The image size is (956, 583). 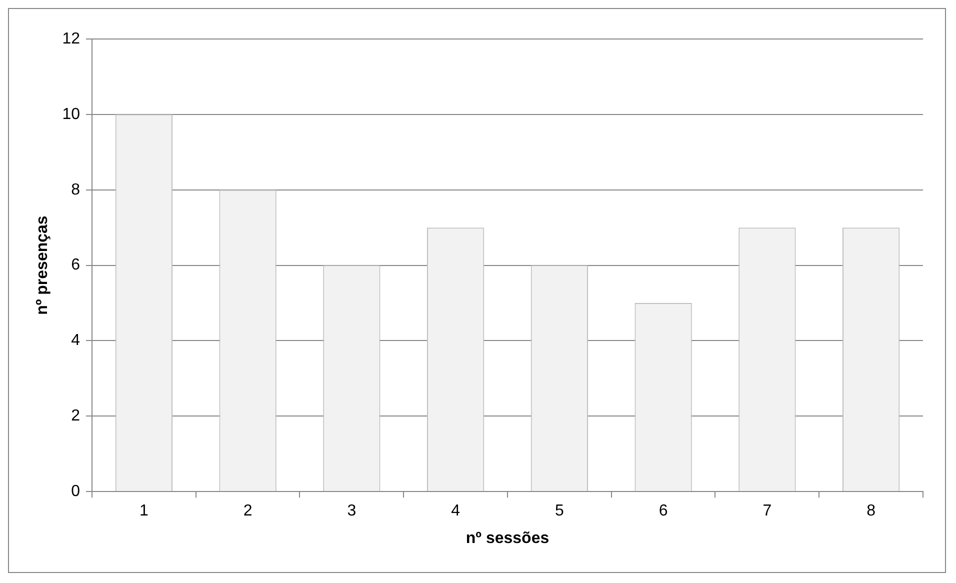 I want to click on y-tick-label: 2, so click(x=75, y=416).